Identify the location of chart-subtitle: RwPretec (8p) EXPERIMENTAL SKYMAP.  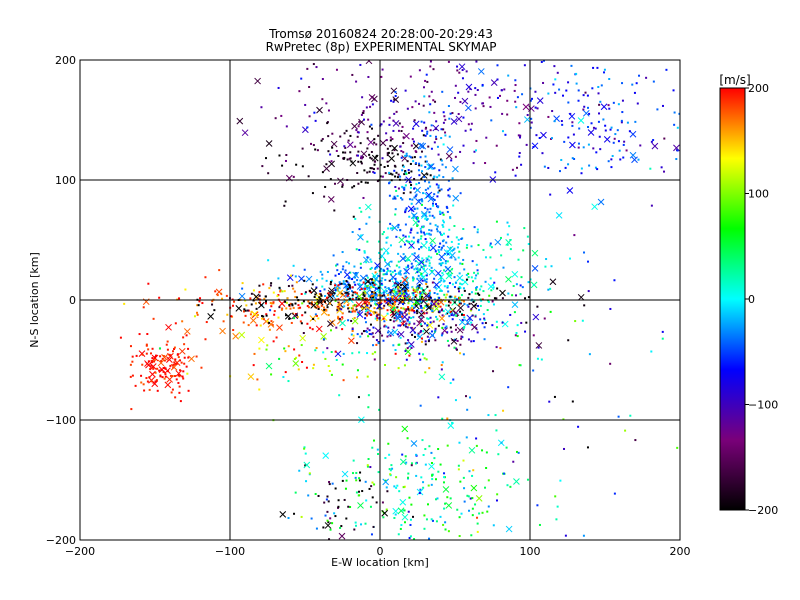
(381, 47).